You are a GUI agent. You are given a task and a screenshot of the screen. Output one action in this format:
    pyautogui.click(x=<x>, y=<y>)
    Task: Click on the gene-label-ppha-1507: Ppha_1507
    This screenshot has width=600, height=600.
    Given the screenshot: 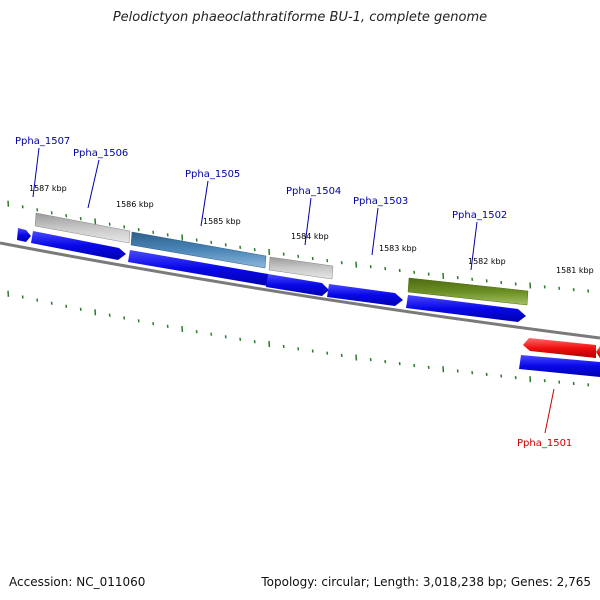 What is the action you would take?
    pyautogui.click(x=42, y=141)
    